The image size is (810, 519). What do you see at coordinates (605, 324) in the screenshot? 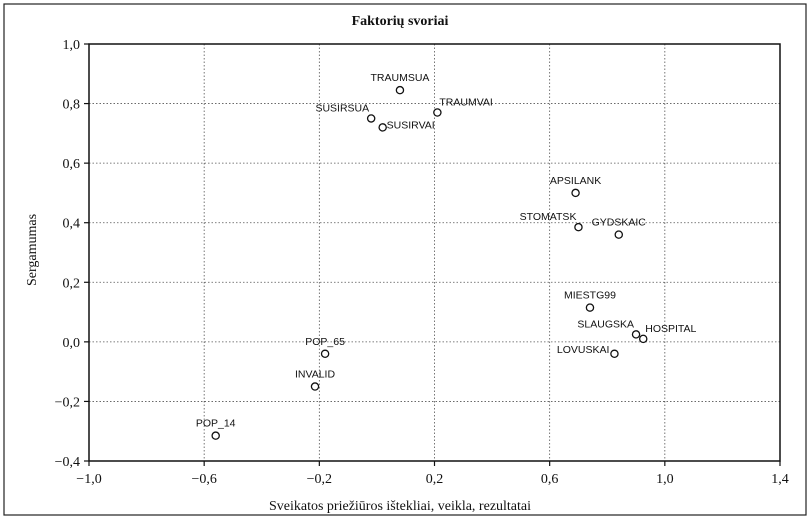
I see `point-label: SLAUGSKA` at bounding box center [605, 324].